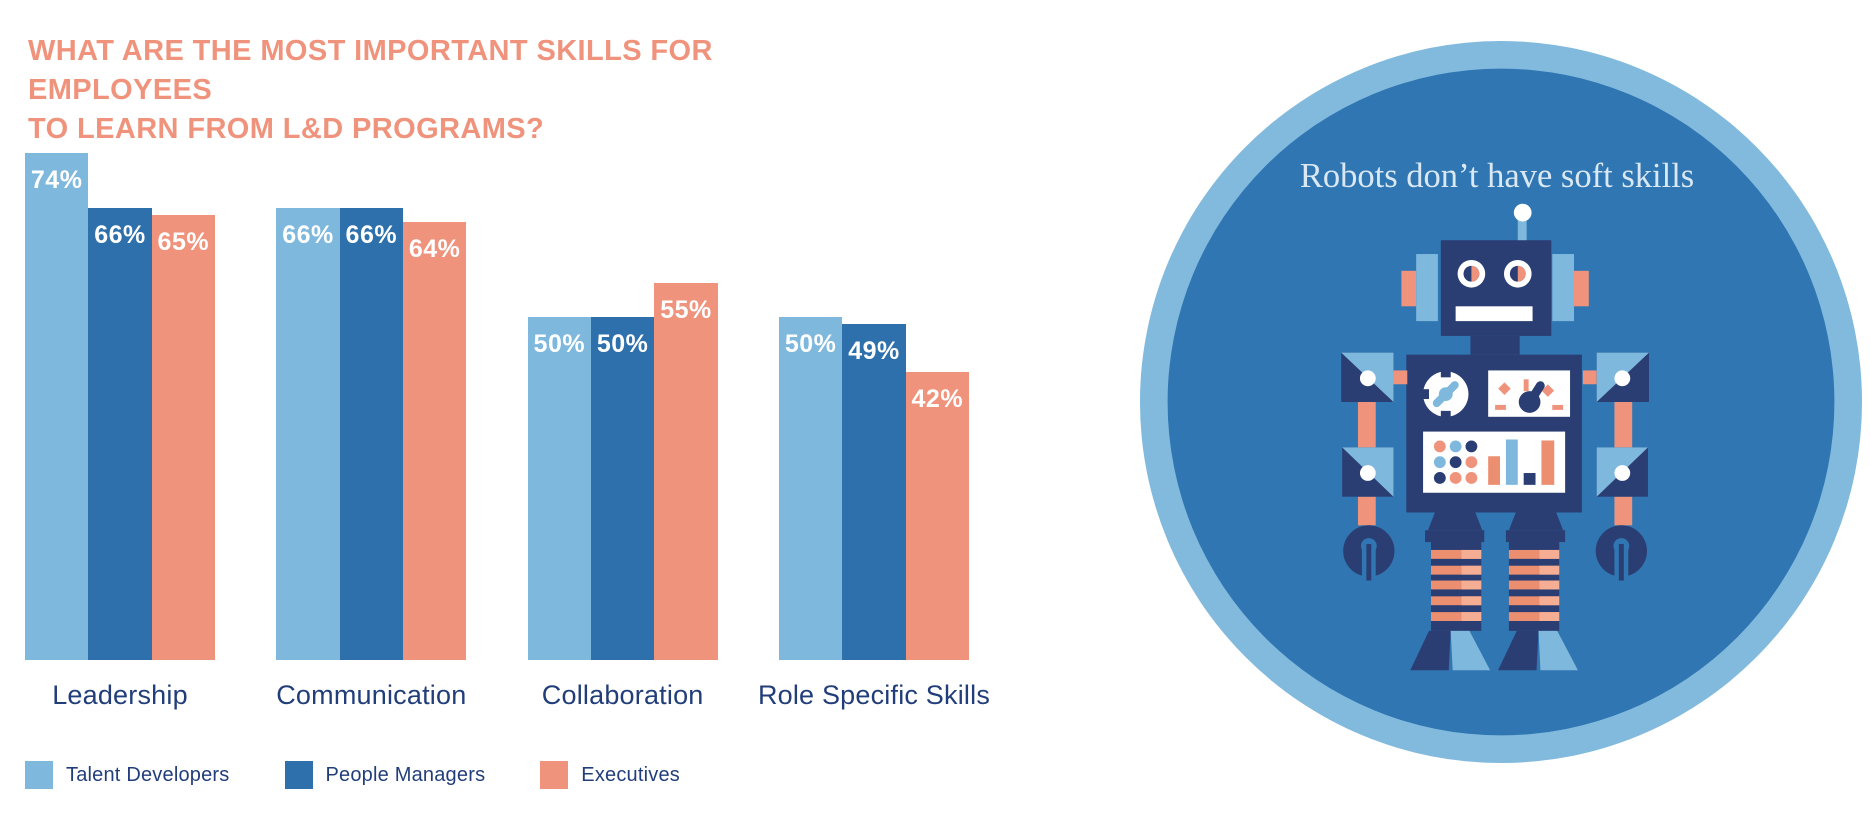 The width and height of the screenshot is (1870, 818). I want to click on illustration-caption: Robots don’t have soft skills, so click(1497, 176).